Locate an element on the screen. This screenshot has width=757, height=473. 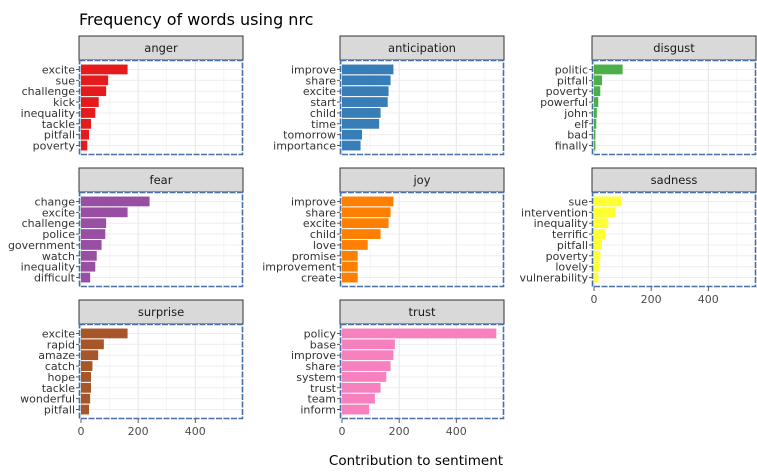
category-label: watch is located at coordinates (58, 256).